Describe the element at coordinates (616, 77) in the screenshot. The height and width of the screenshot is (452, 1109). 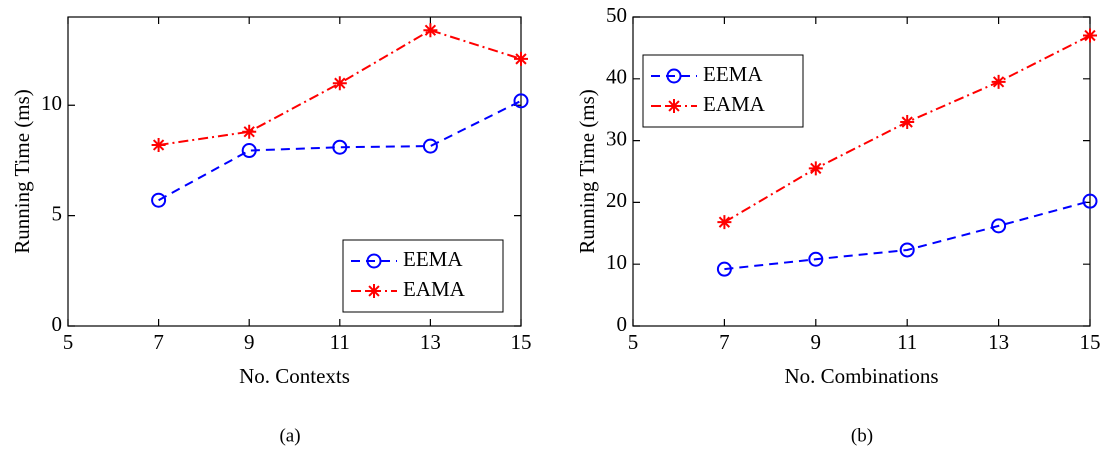
I see `y-tick-label: 40` at that location.